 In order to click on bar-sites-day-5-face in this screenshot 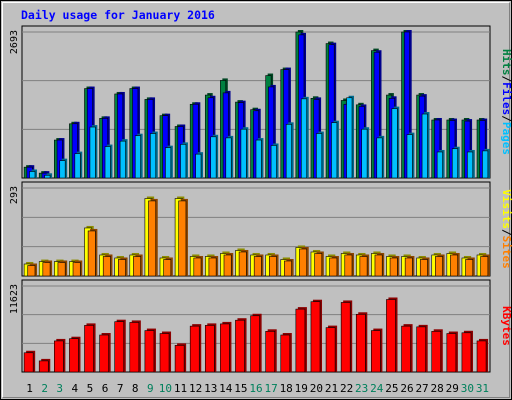, I will do `click(91, 253)`.